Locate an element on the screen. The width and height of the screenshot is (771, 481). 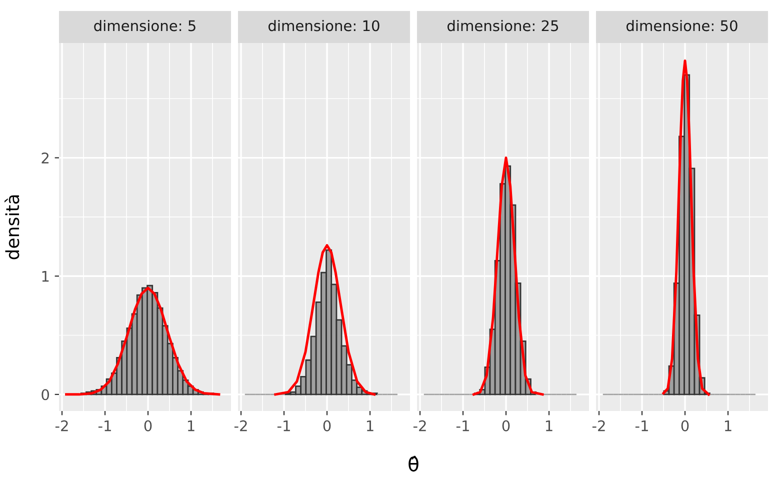
chart-title: dimensione: 5 is located at coordinates (145, 26).